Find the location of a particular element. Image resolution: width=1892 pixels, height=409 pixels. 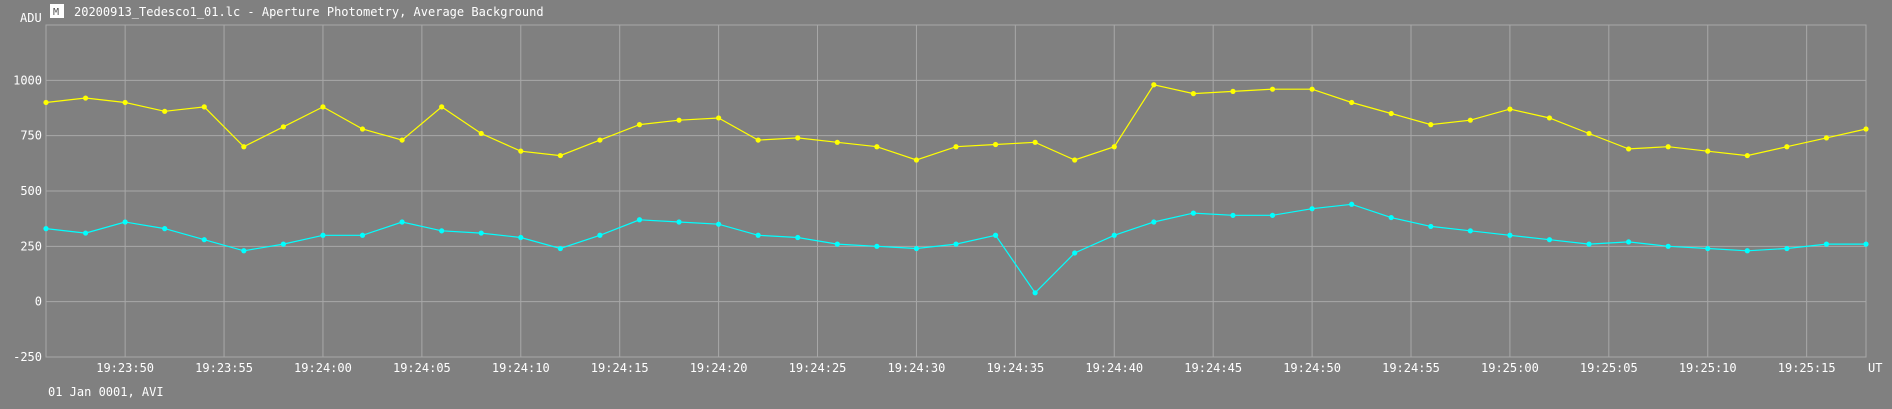

x-tick-label: 19:24:00 is located at coordinates (323, 368).